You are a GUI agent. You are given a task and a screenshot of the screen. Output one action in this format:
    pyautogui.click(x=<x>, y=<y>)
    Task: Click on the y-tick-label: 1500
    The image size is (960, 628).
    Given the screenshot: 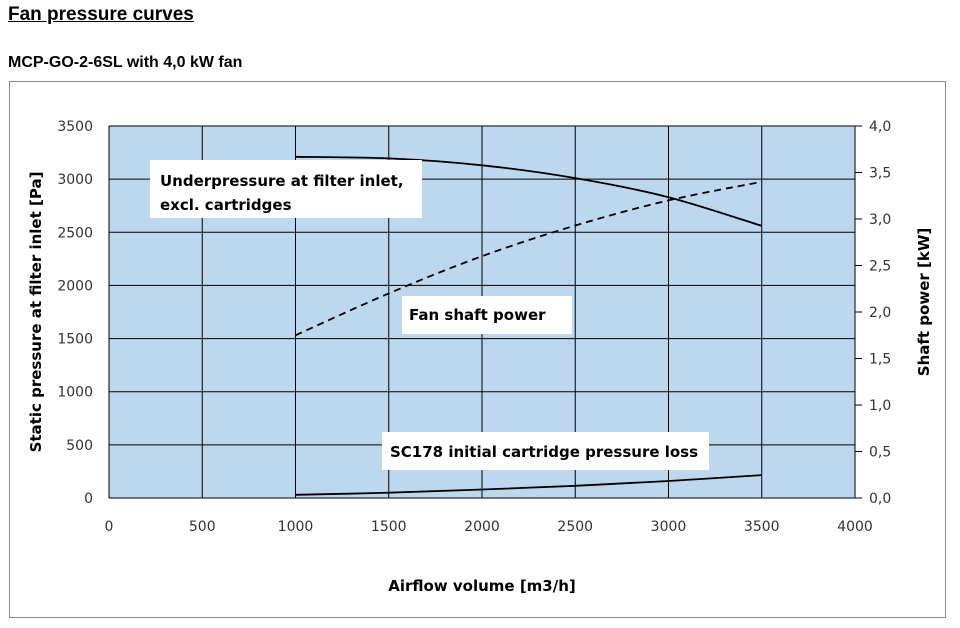 What is the action you would take?
    pyautogui.click(x=75, y=340)
    